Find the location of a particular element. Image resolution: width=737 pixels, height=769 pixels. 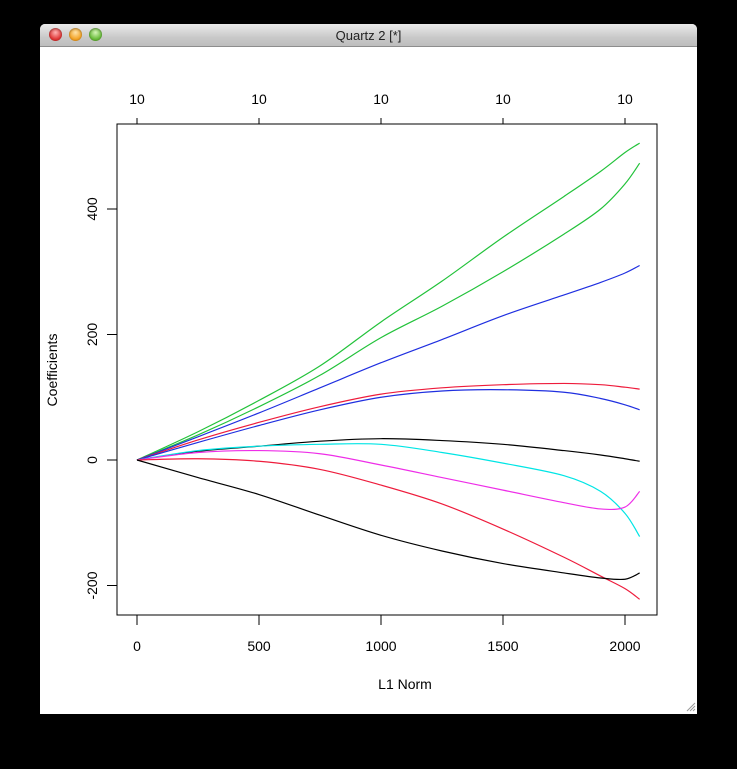

window-title: Quartz 2 [*] is located at coordinates (368, 35).